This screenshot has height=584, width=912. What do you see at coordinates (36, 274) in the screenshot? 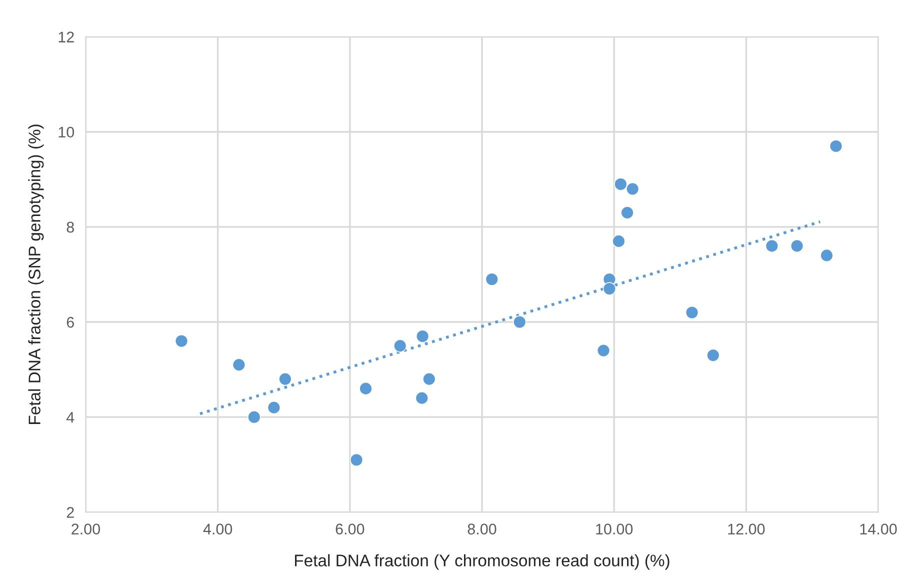
I see `y-axis-title: Fetal DNA fraction (SNP genotyping) (%)` at bounding box center [36, 274].